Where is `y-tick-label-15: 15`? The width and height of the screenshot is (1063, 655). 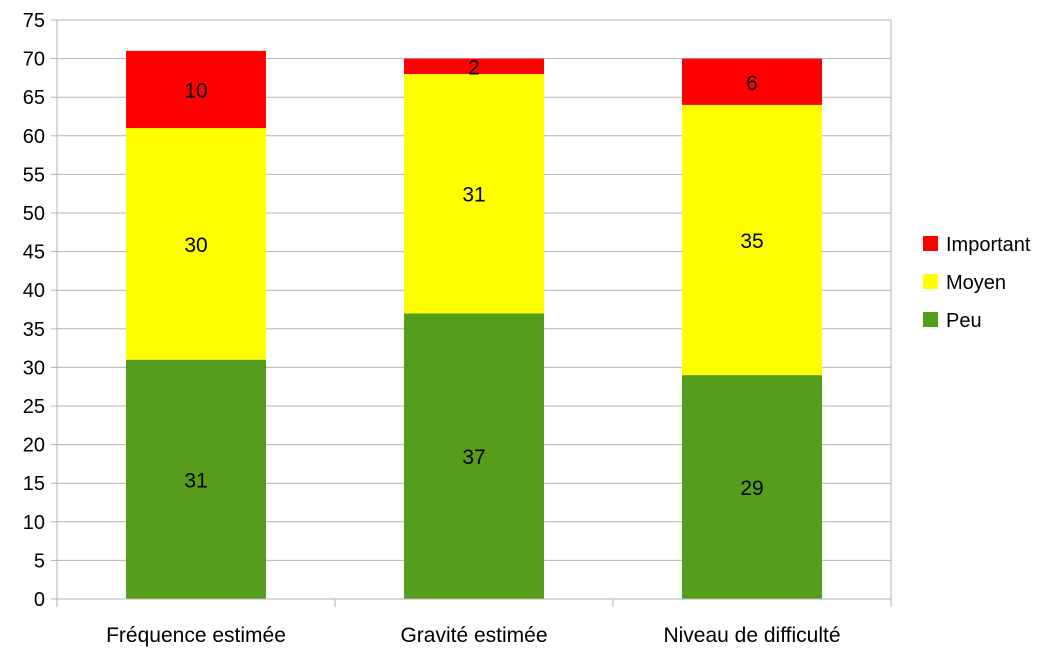
y-tick-label-15: 15 is located at coordinates (34, 484).